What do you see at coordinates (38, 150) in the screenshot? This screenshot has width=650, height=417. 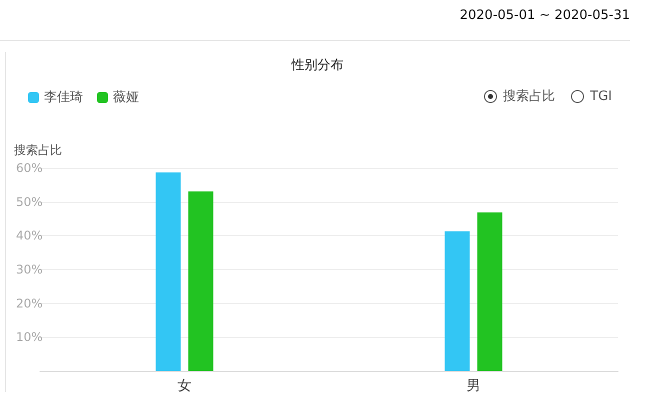 I see `y-axis-title: 搜索占比` at bounding box center [38, 150].